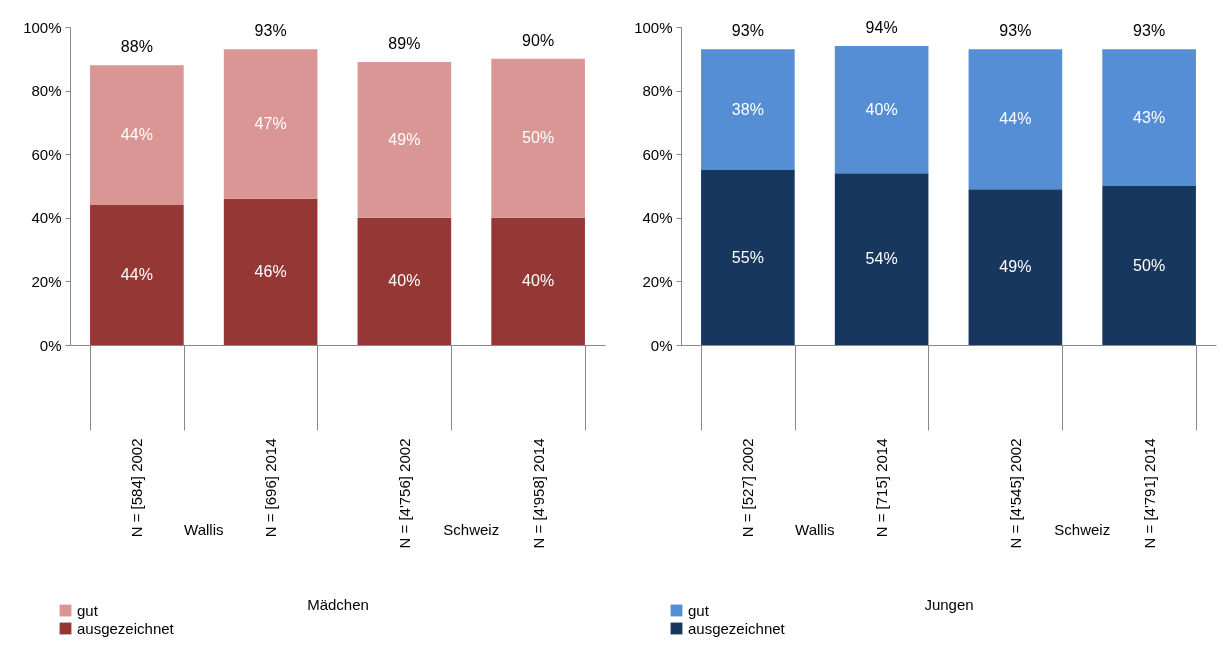 This screenshot has height=650, width=1223. I want to click on total-label: 90%, so click(538, 40).